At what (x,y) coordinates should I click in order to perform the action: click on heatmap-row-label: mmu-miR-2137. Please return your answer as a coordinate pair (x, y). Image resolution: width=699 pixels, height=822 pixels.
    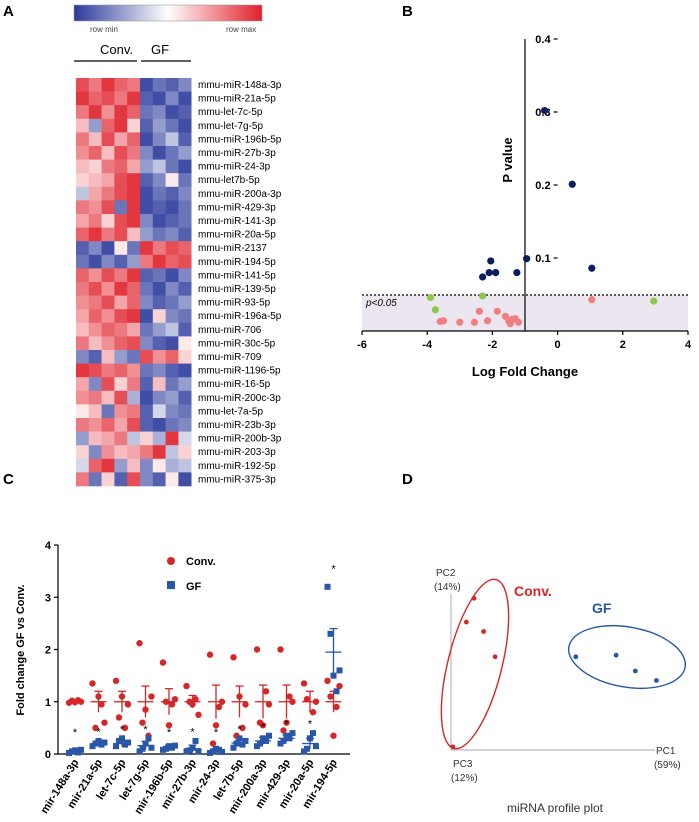
    Looking at the image, I should click on (232, 248).